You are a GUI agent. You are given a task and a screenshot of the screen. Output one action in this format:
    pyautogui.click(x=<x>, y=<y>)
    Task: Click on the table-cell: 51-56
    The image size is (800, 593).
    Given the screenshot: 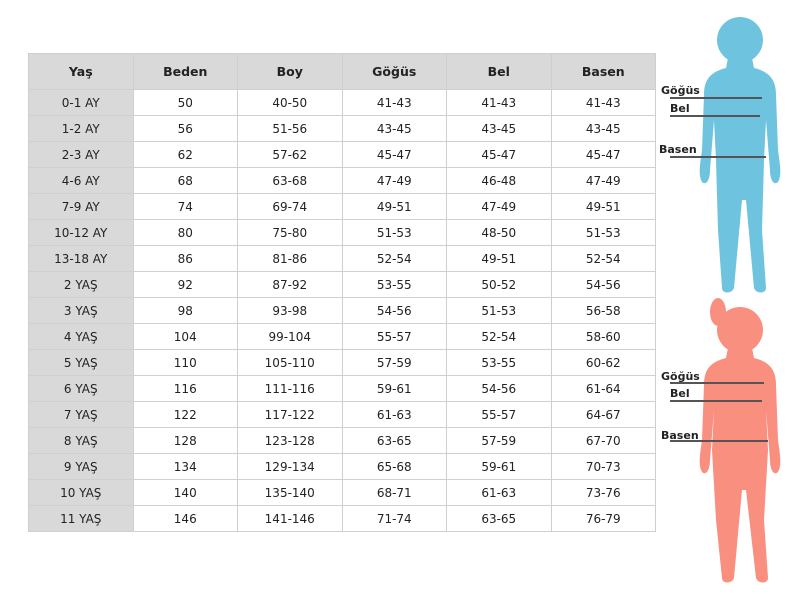 What is the action you would take?
    pyautogui.click(x=290, y=128)
    